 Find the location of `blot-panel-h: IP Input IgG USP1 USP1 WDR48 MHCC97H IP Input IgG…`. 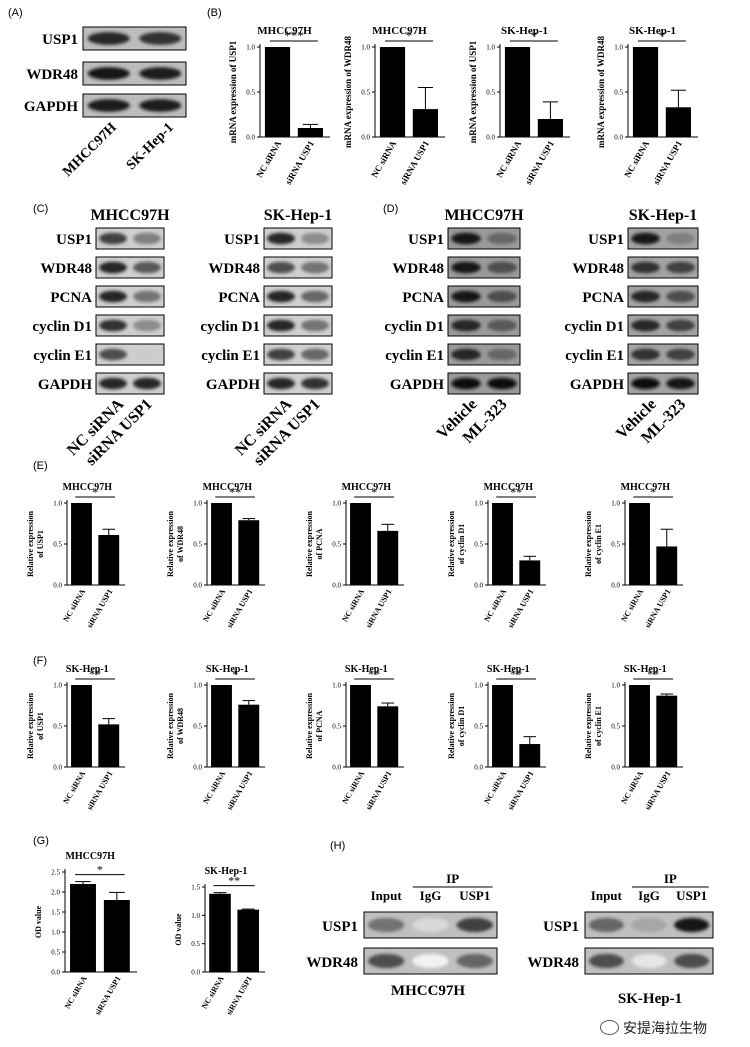

blot-panel-h: IP Input IgG USP1 USP1 WDR48 MHCC97H IP Input IgG… is located at coordinates (510, 939).